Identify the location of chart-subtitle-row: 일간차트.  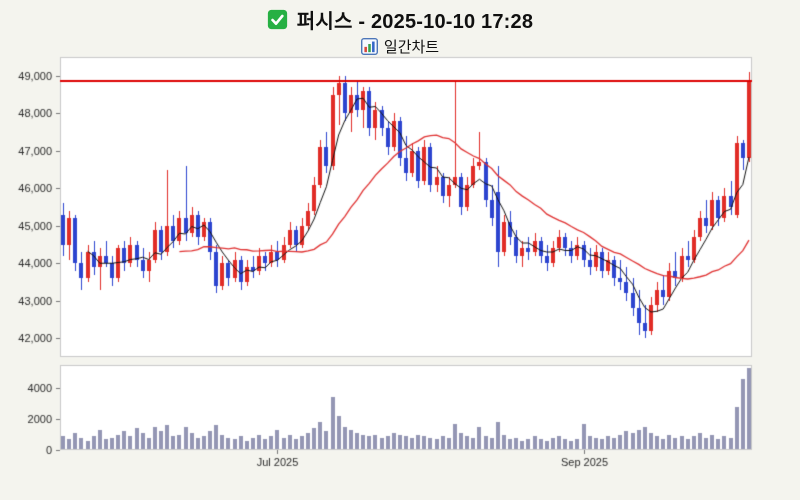
(400, 46).